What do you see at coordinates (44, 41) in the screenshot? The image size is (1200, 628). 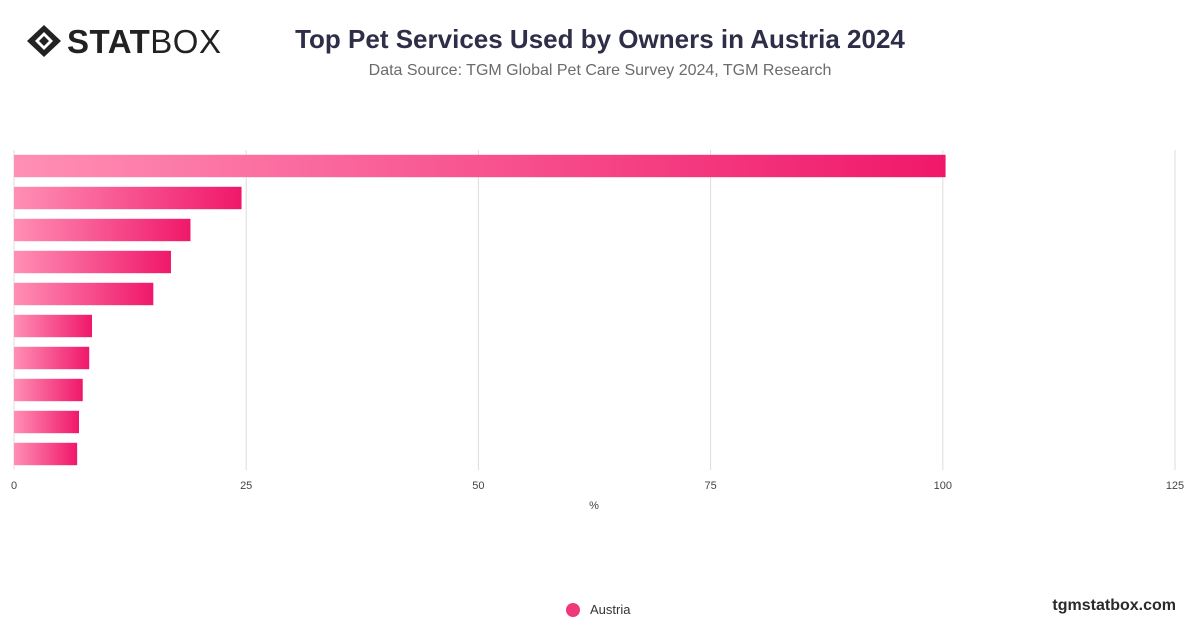 I see `statbox-logo-icon` at bounding box center [44, 41].